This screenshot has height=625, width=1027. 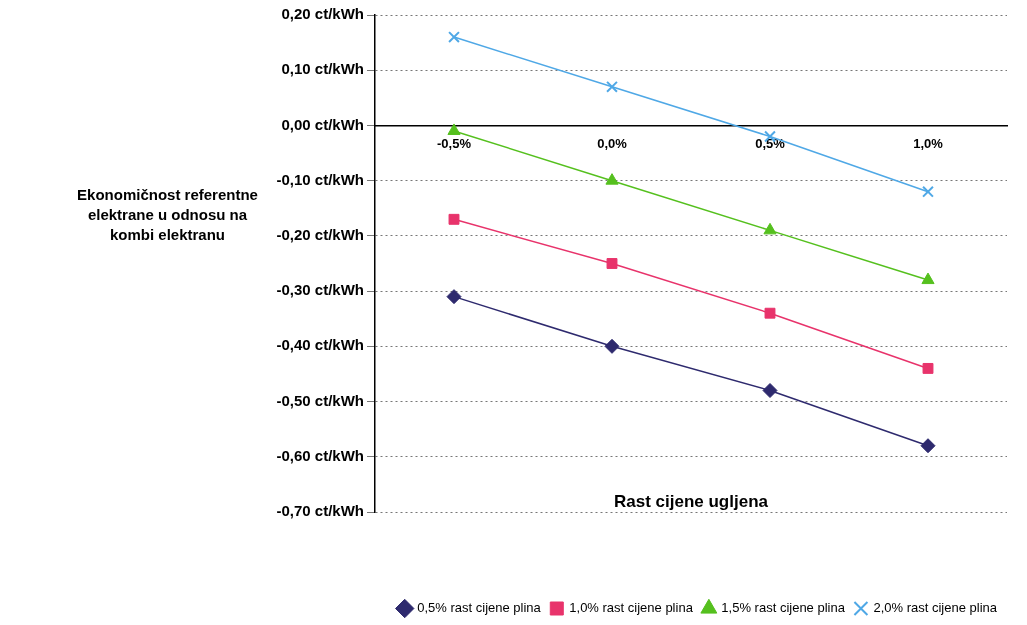 What do you see at coordinates (479, 608) in the screenshot?
I see `legend-label: 0,5% rast cijene plina` at bounding box center [479, 608].